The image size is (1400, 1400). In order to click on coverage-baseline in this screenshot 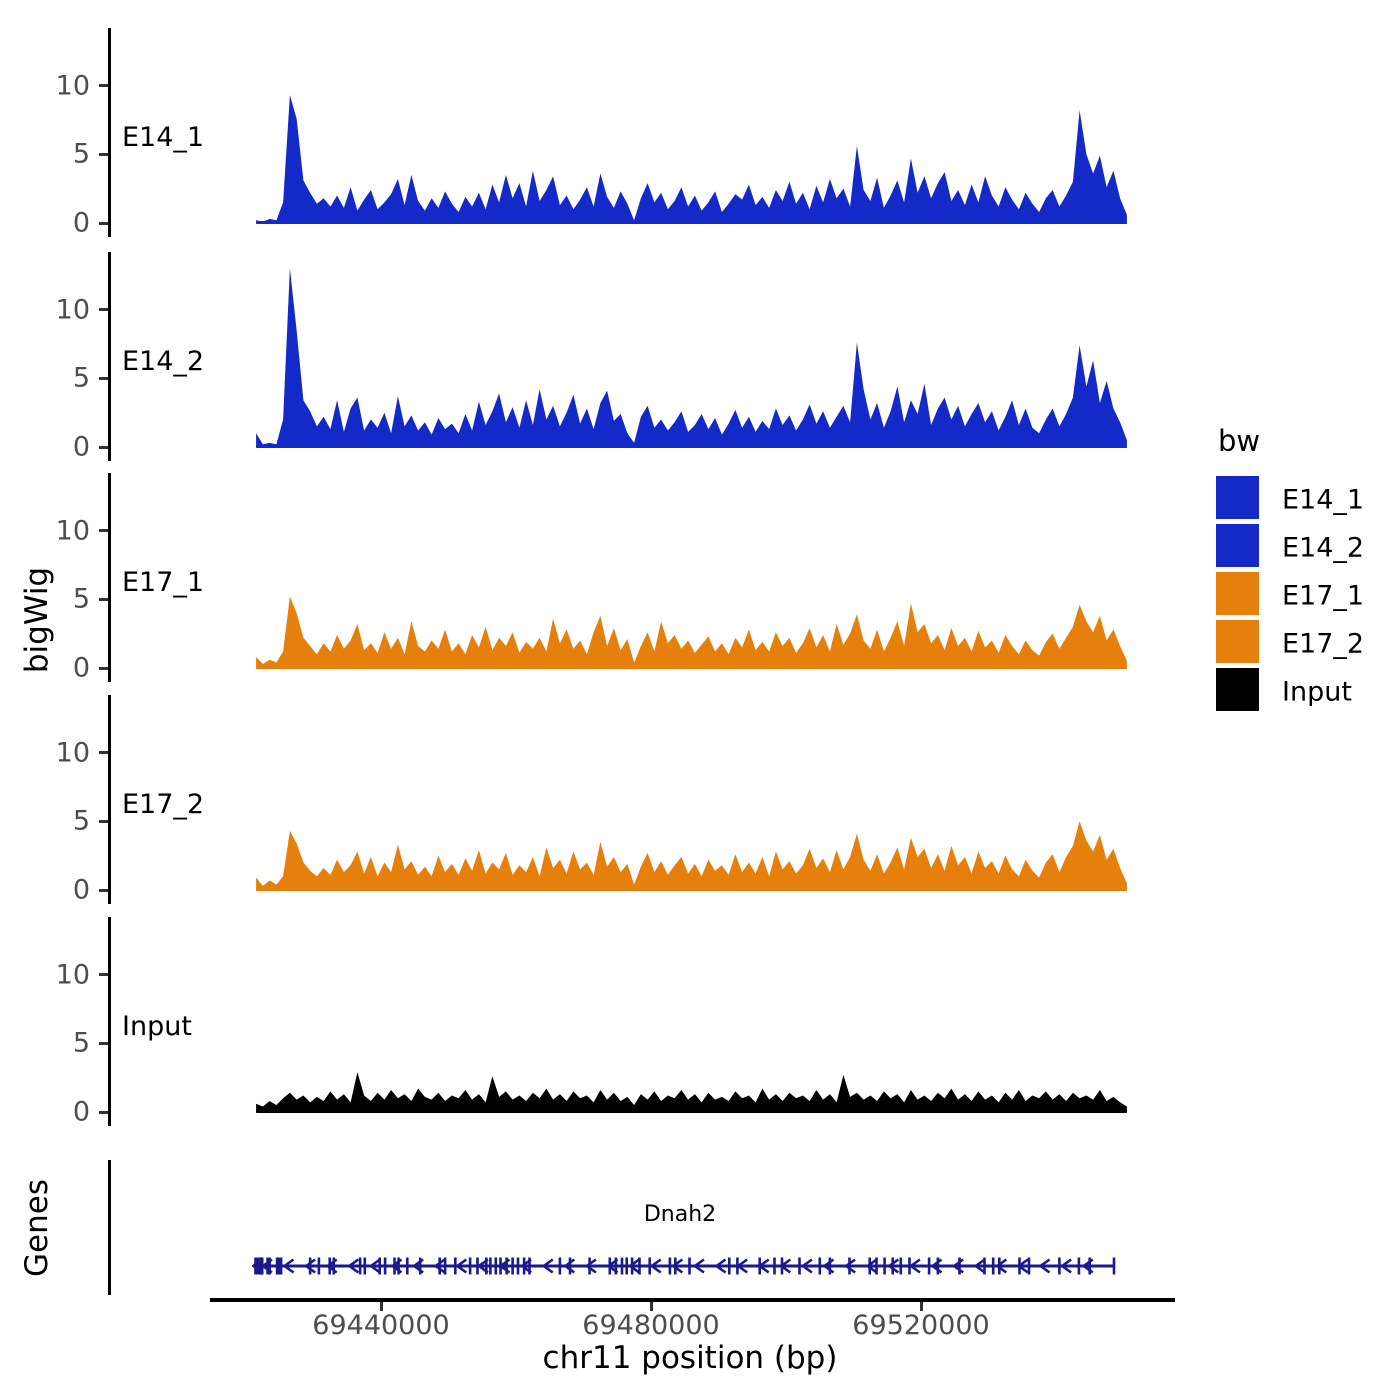, I will do `click(691, 1111)`.